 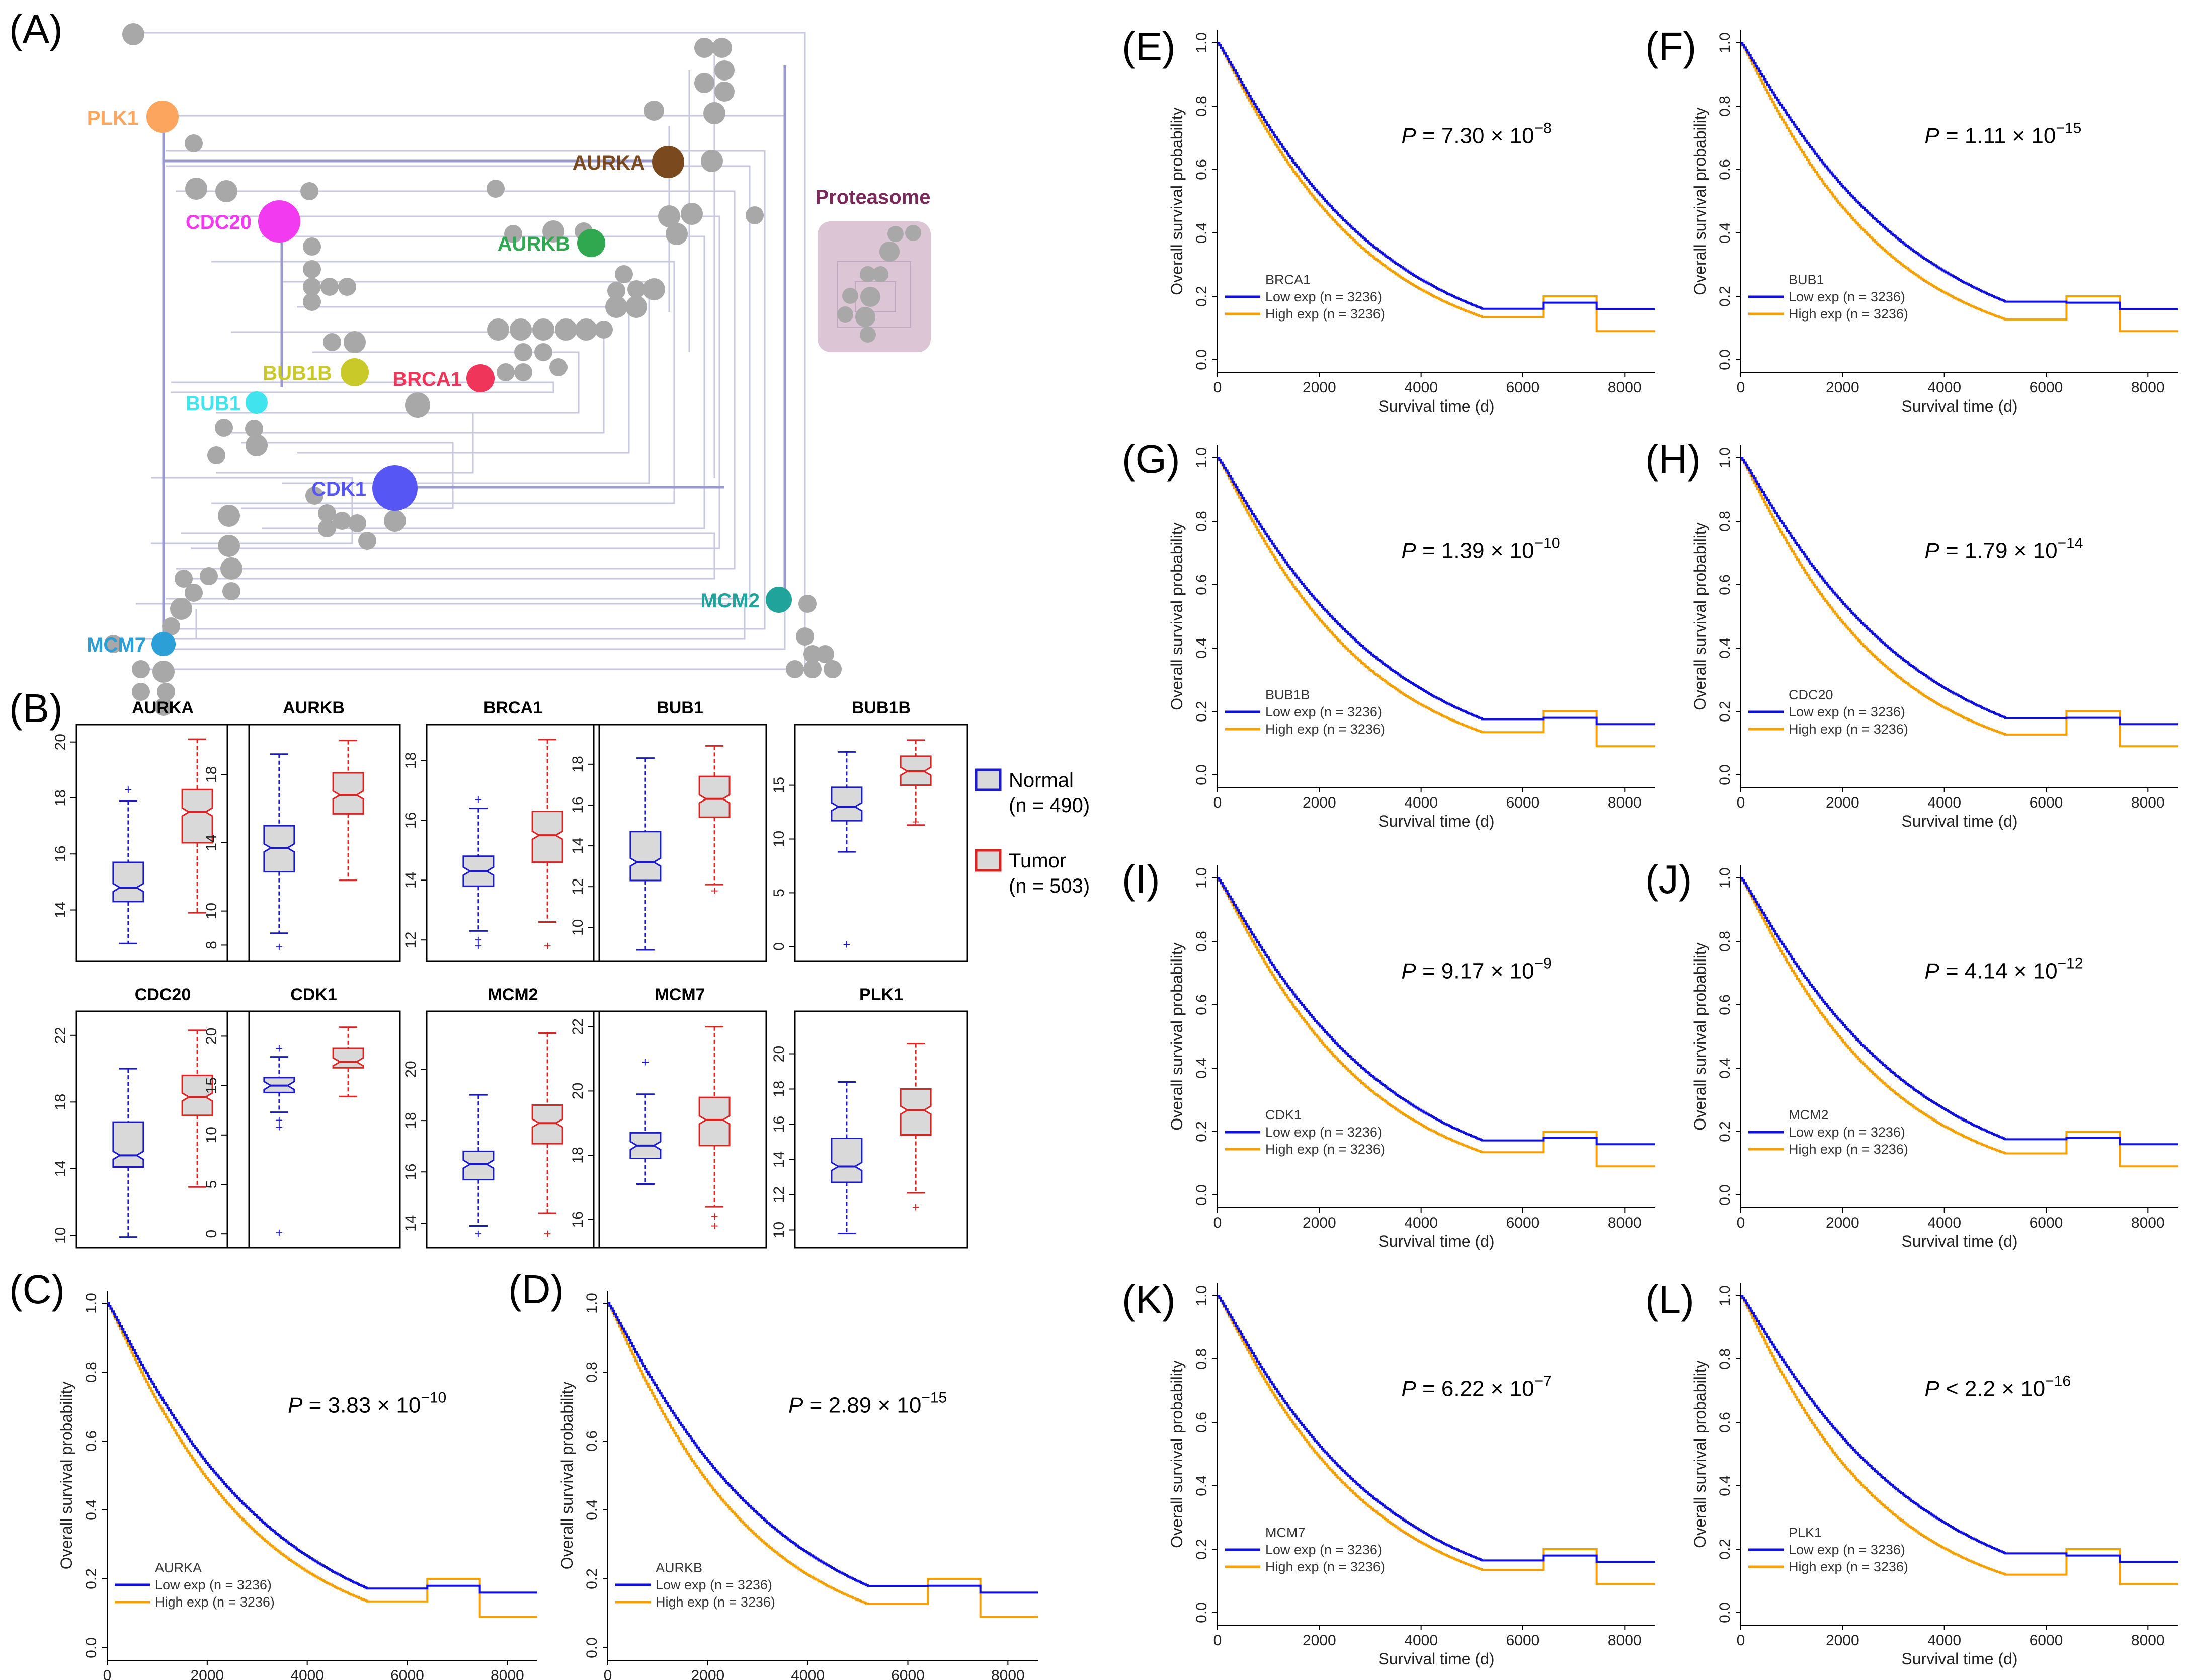 I want to click on panel-label-B: (B), so click(x=36, y=708).